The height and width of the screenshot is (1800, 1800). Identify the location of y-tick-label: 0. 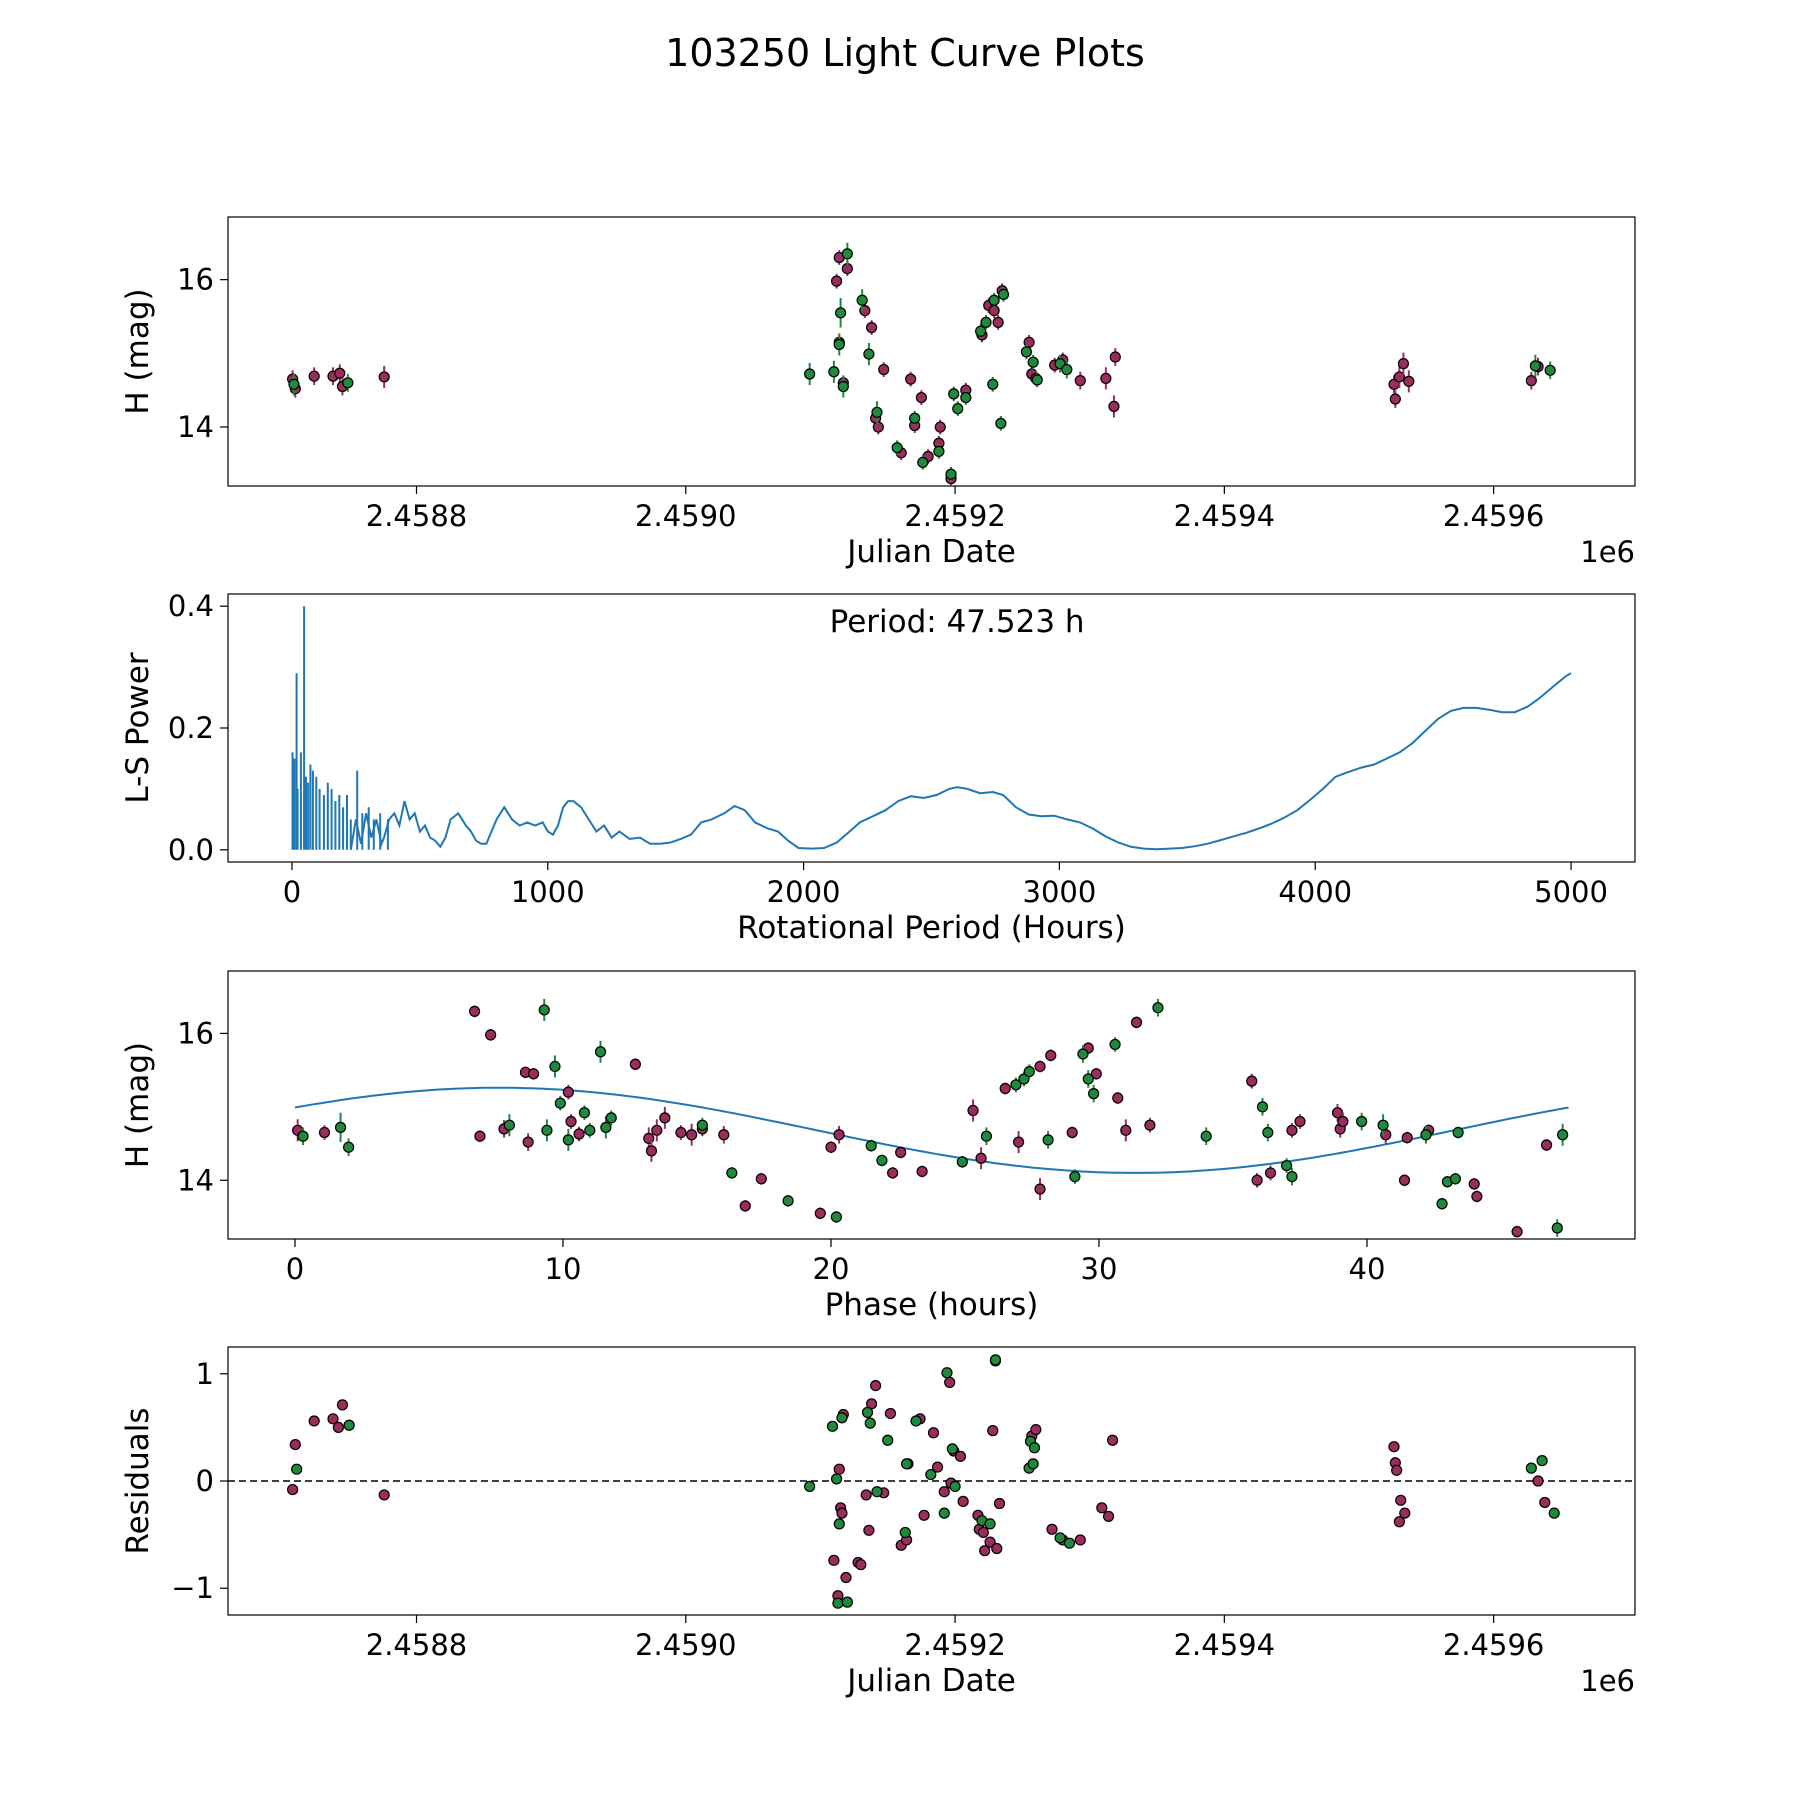
(205, 1481).